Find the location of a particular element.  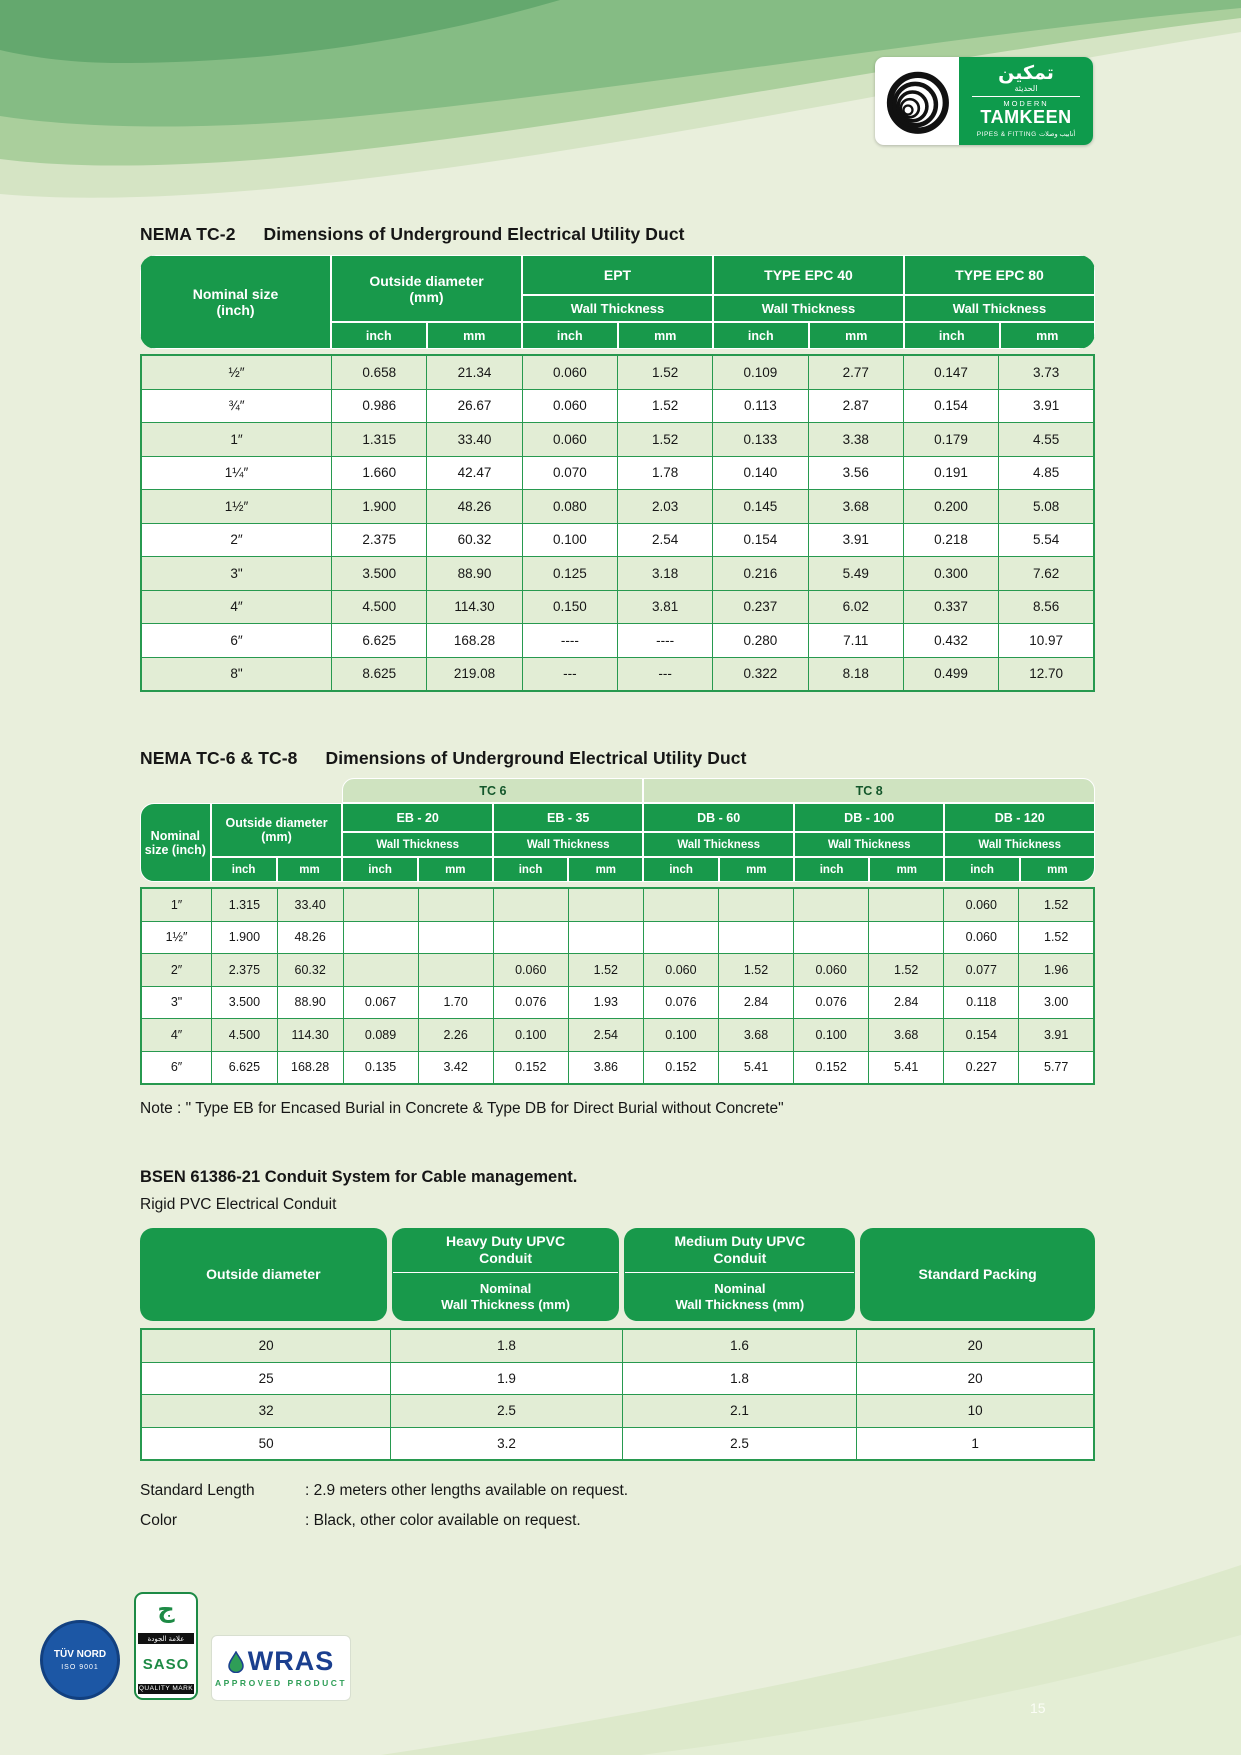

table-cell: 0.089 is located at coordinates (380, 1035).